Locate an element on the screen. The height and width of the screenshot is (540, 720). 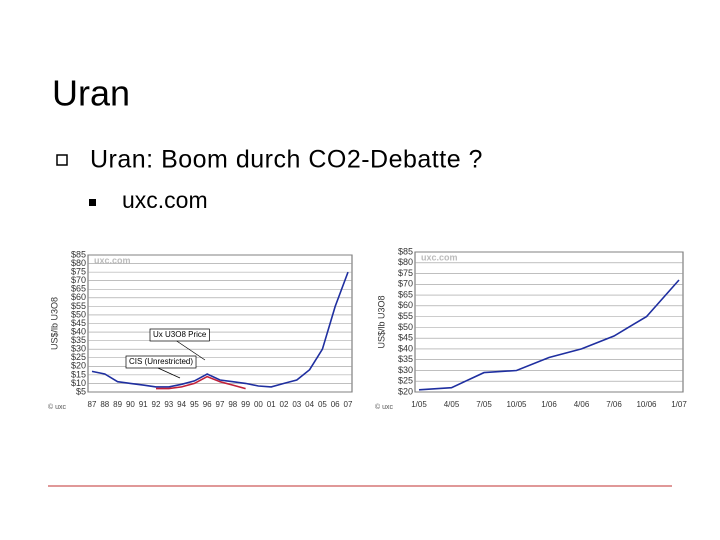
x-tick-label: 7/05 is located at coordinates (484, 404).